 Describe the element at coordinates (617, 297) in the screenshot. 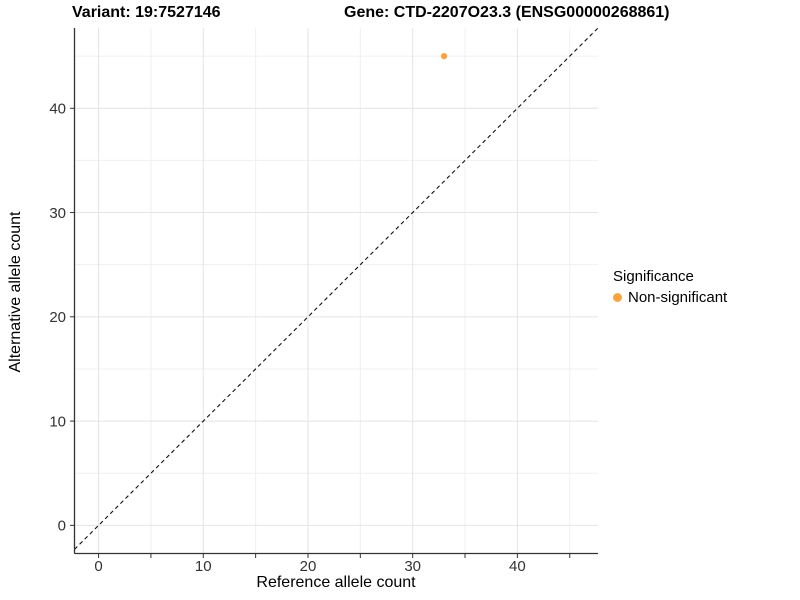

I see `legend-point-icon` at that location.